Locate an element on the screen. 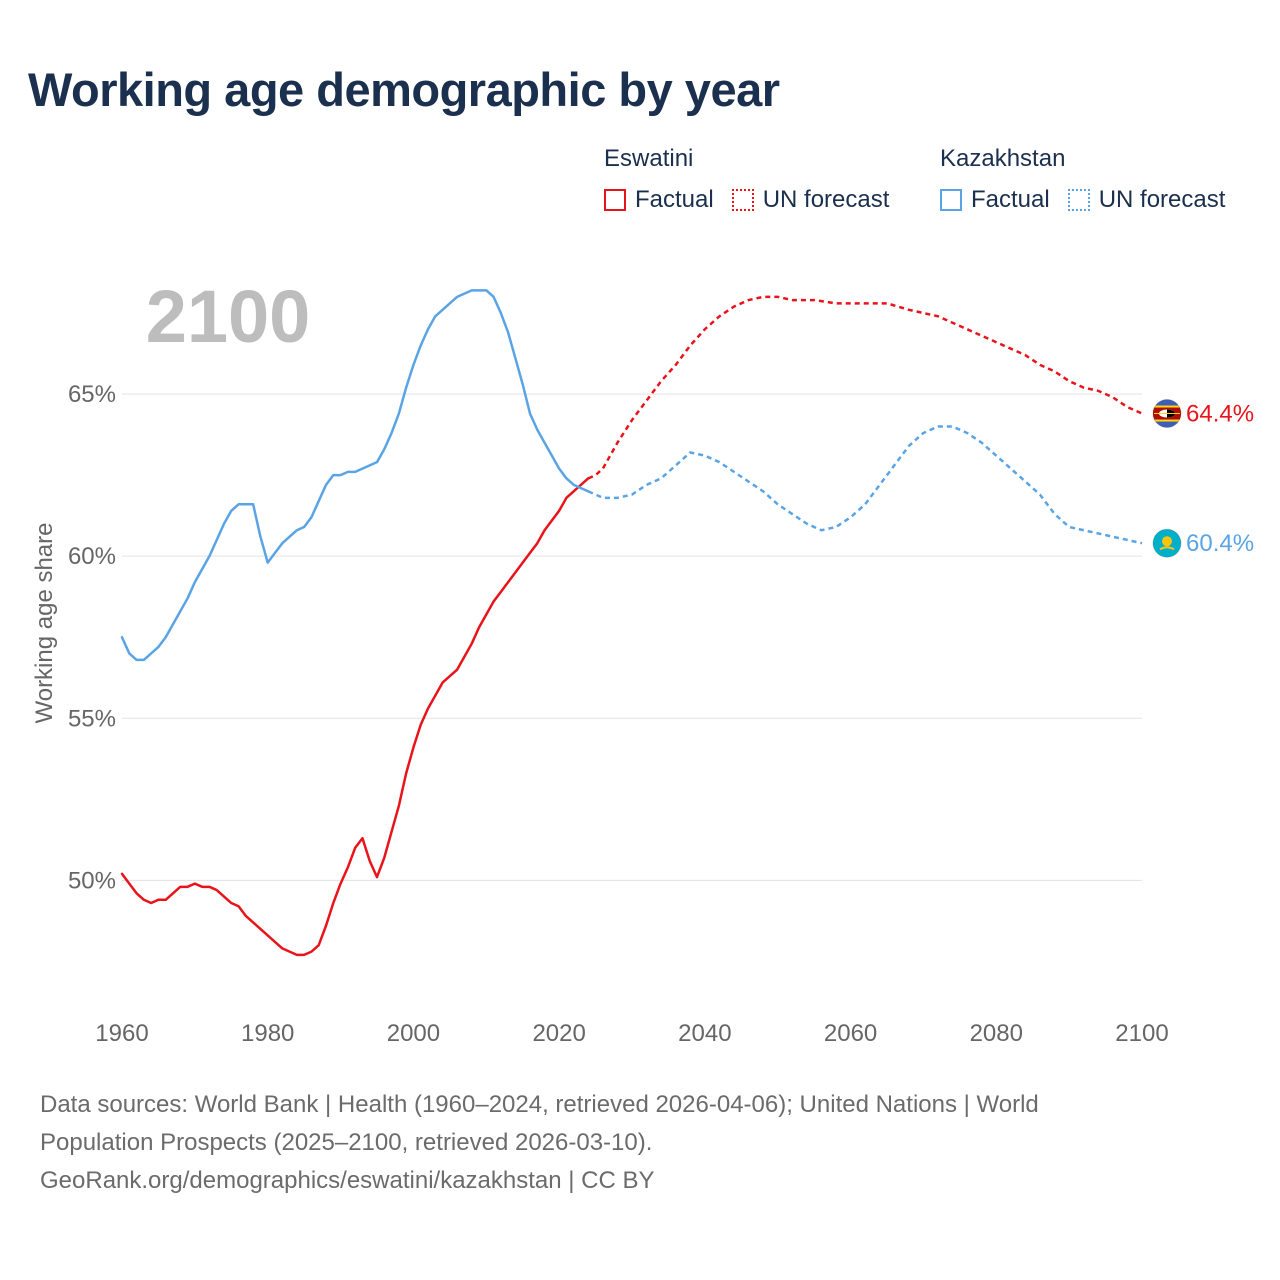  series-kazakhstan-forecast-line is located at coordinates (865, 485).